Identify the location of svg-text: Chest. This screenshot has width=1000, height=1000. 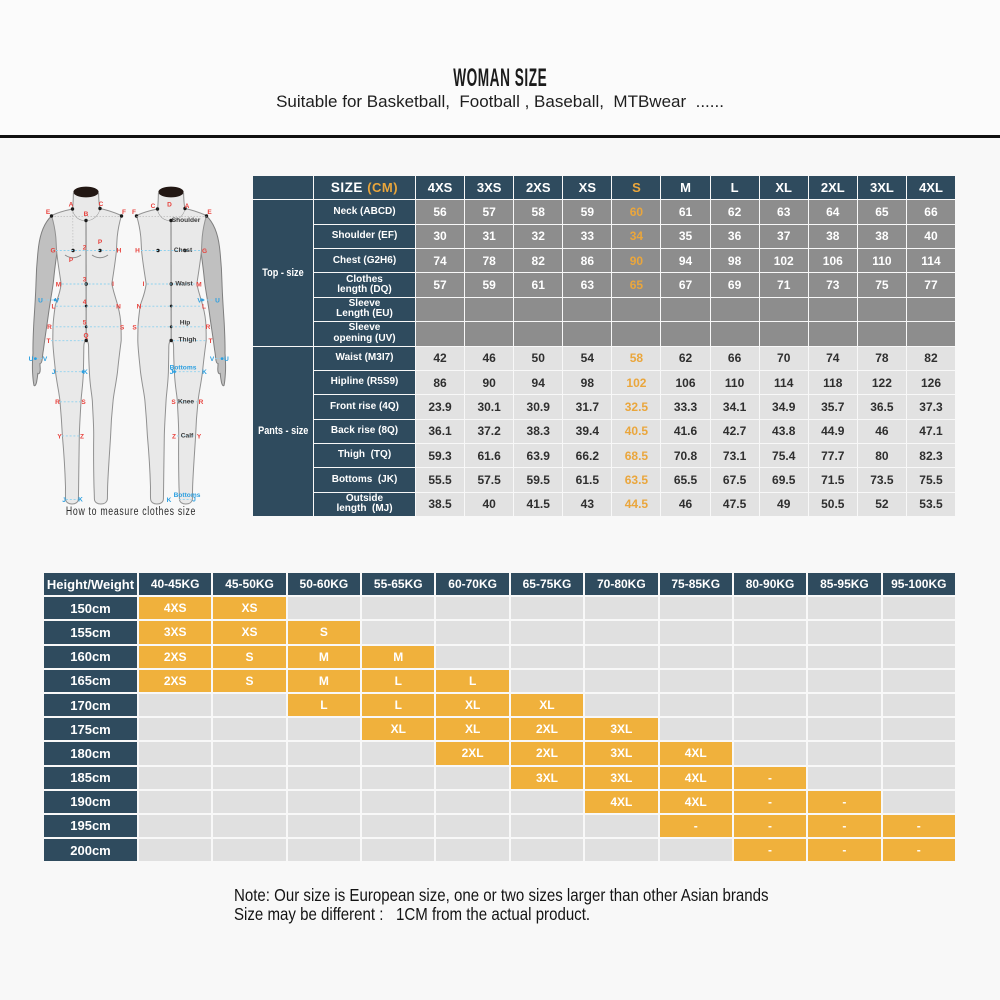
(183, 250).